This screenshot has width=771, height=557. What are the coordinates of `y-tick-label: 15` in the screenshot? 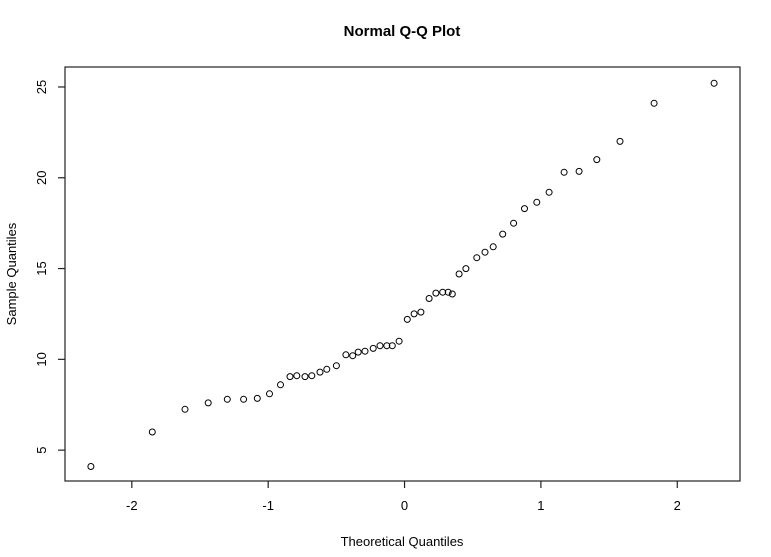 It's located at (41, 268).